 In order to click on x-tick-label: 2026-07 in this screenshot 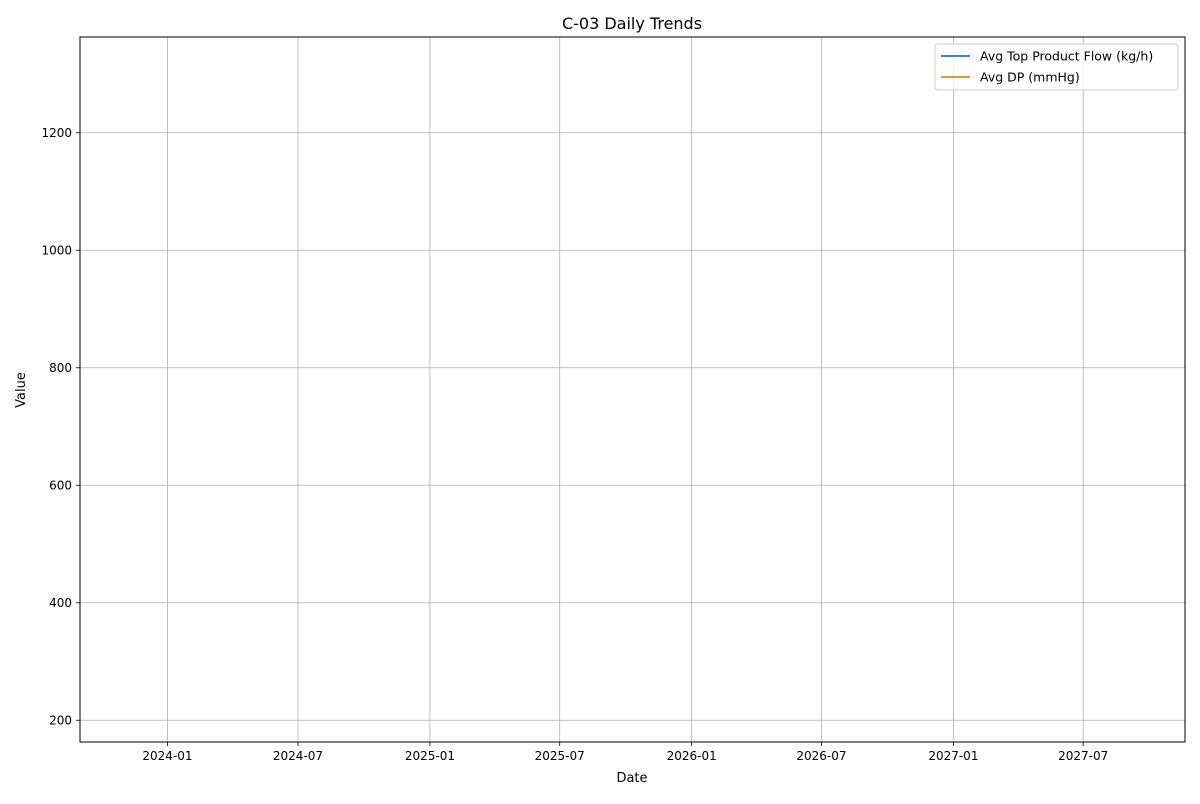, I will do `click(821, 756)`.